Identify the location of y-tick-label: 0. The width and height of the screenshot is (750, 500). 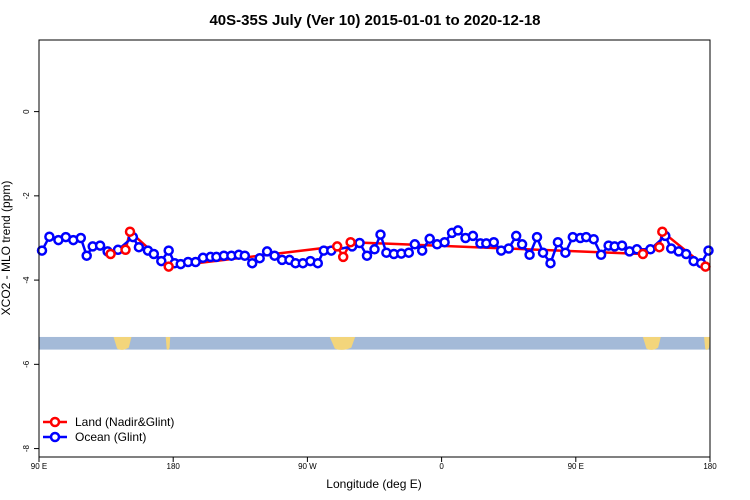
(26, 111).